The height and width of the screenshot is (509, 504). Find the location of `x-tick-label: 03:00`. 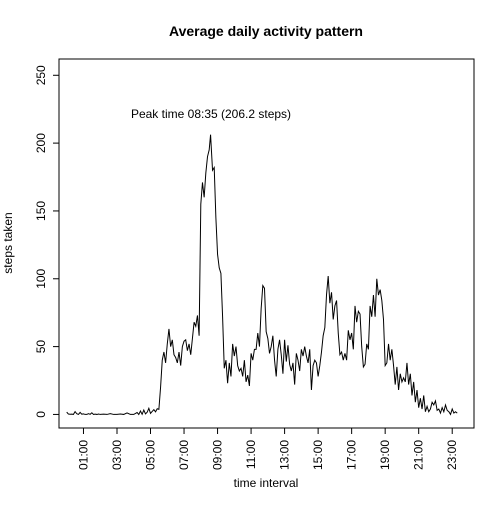

x-tick-label: 03:00 is located at coordinates (117, 455).